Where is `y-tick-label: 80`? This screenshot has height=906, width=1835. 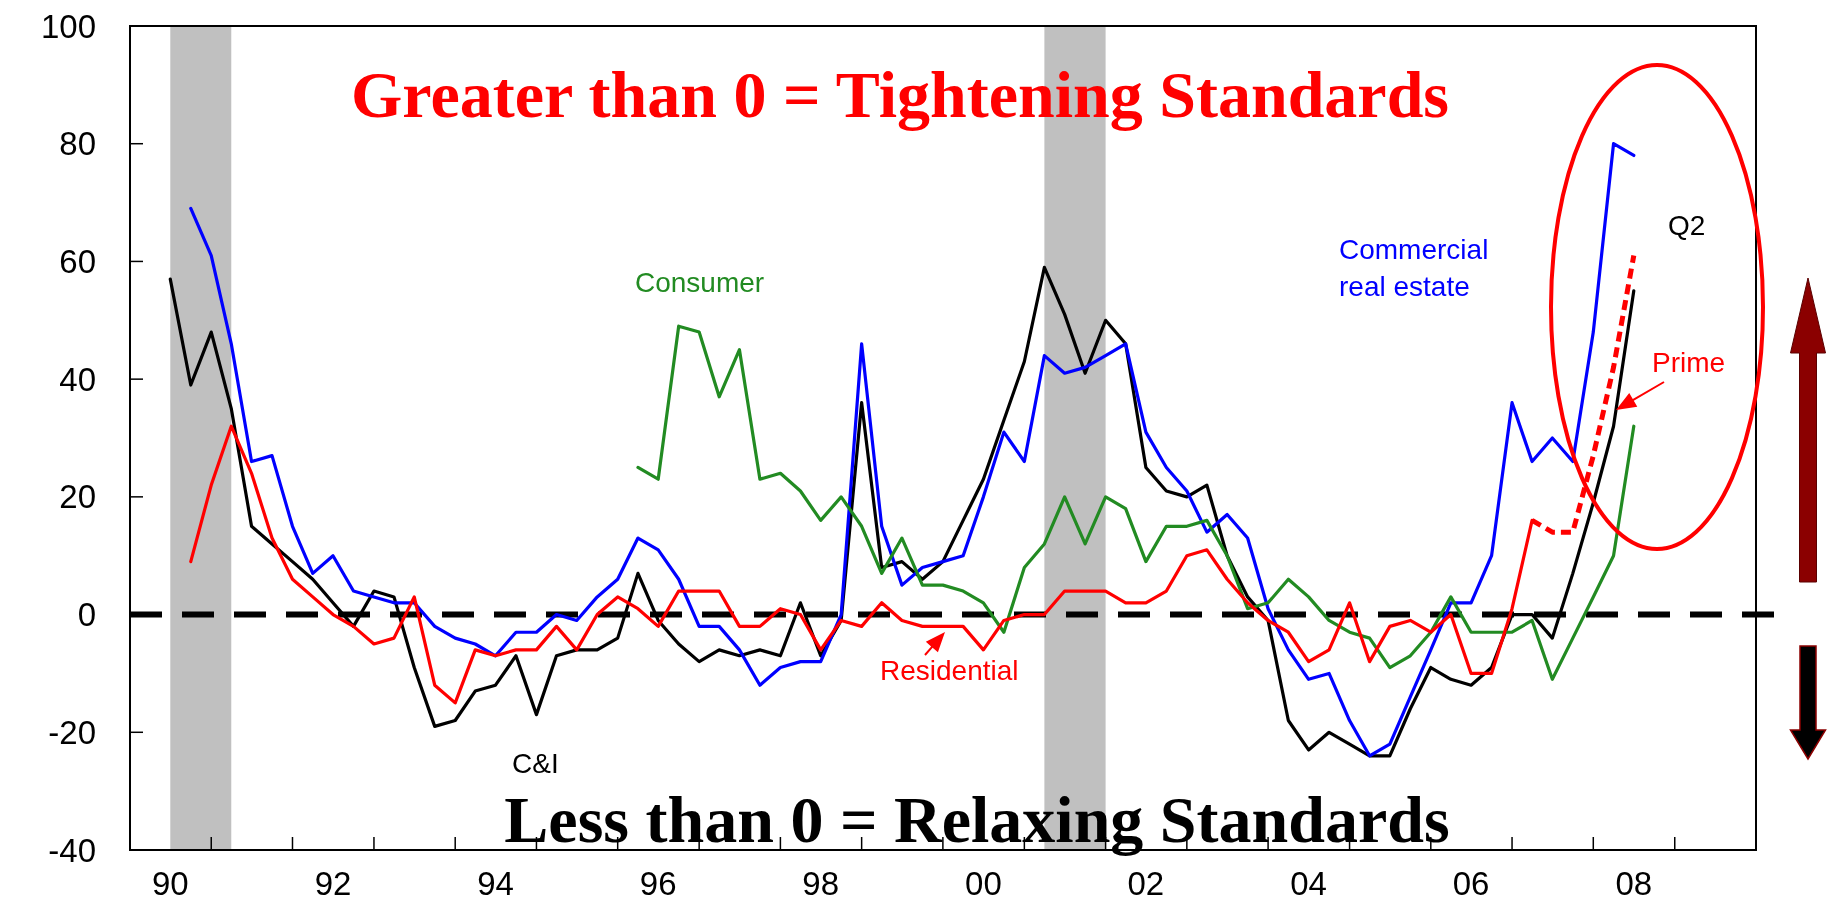
y-tick-label: 80 is located at coordinates (77, 144).